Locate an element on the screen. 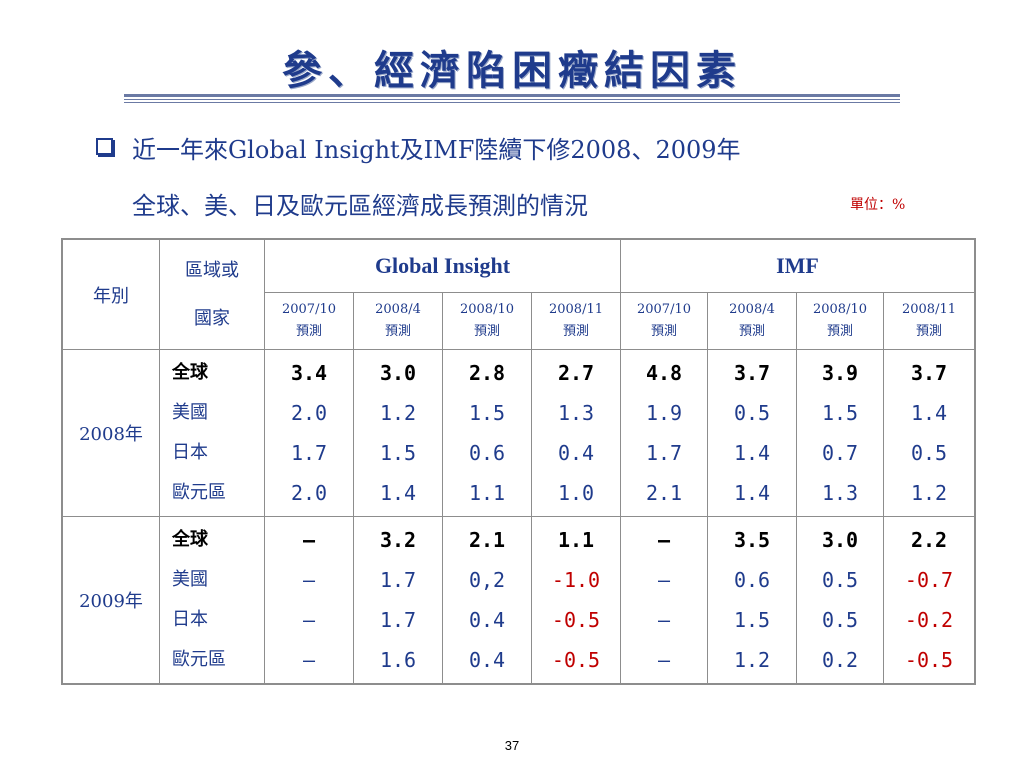 The width and height of the screenshot is (1024, 768). title-rule-thick is located at coordinates (512, 95).